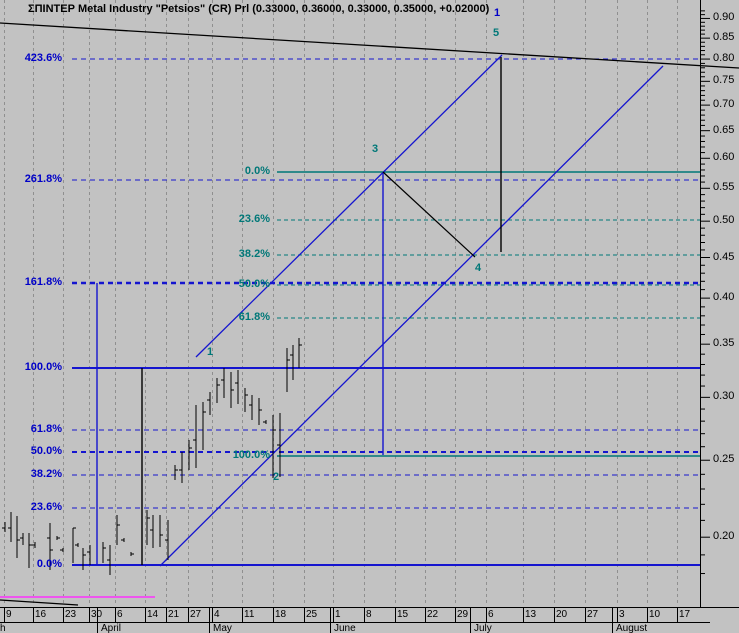  What do you see at coordinates (369, 620) in the screenshot?
I see `x-axis` at bounding box center [369, 620].